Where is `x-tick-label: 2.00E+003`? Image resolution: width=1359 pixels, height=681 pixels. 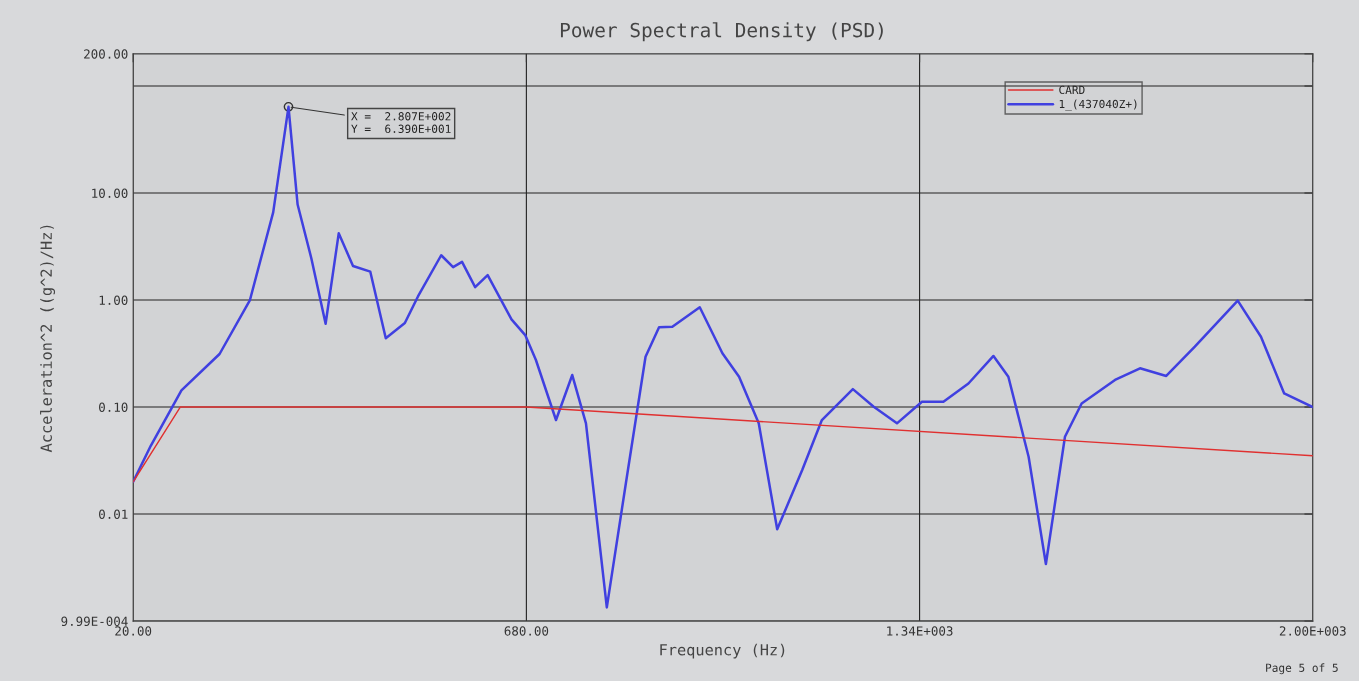
x-tick-label: 2.00E+003 is located at coordinates (1312, 631).